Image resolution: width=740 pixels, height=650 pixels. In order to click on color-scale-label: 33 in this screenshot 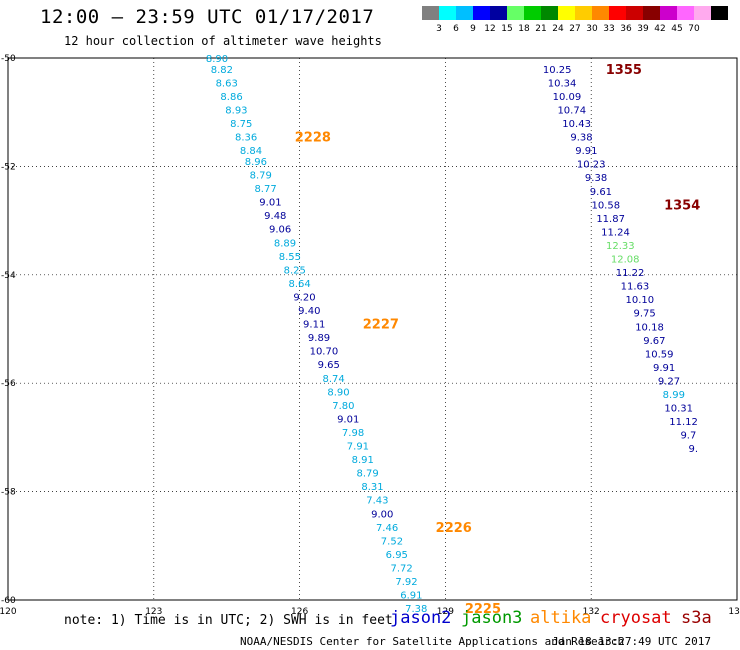, I will do `click(609, 29)`.